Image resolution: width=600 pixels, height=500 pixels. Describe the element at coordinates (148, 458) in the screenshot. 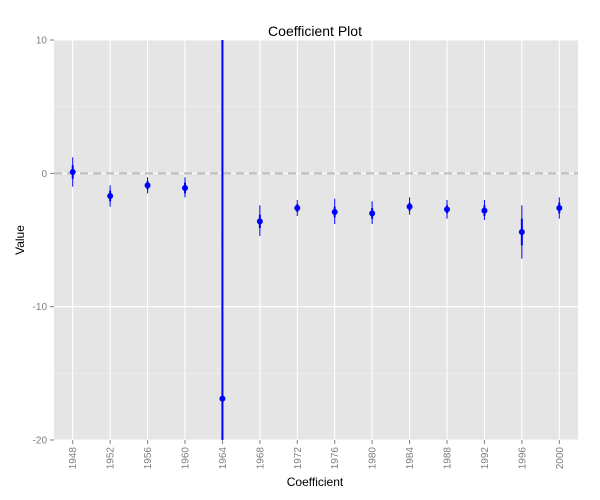

I see `x-tick-label: 1956` at that location.